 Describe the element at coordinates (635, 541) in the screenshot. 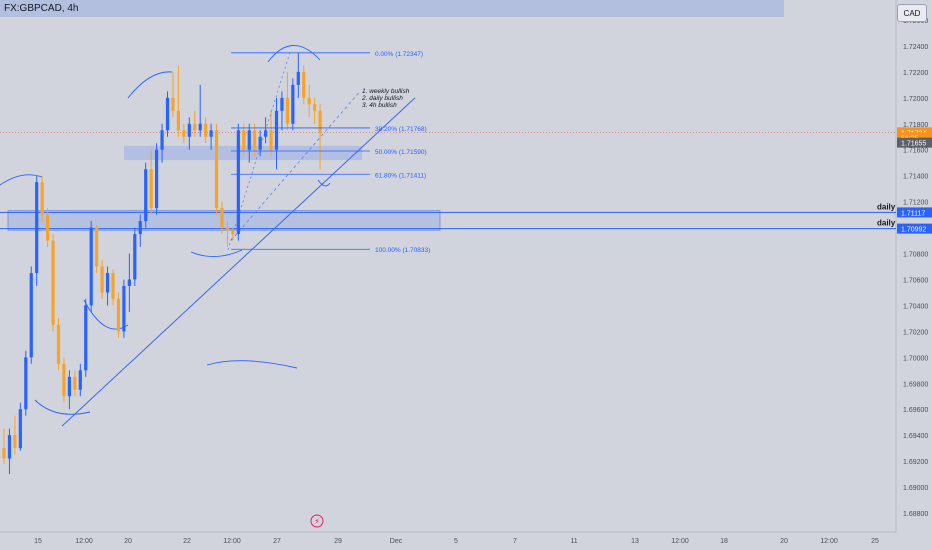

I see `time-tick-label: 13` at that location.